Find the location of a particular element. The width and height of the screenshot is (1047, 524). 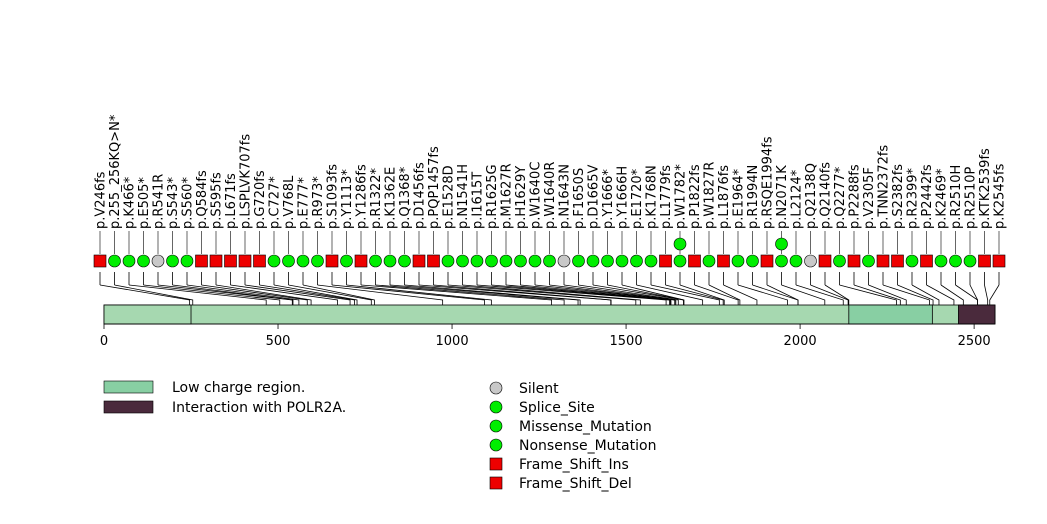

protein-bar is located at coordinates (549, 314).